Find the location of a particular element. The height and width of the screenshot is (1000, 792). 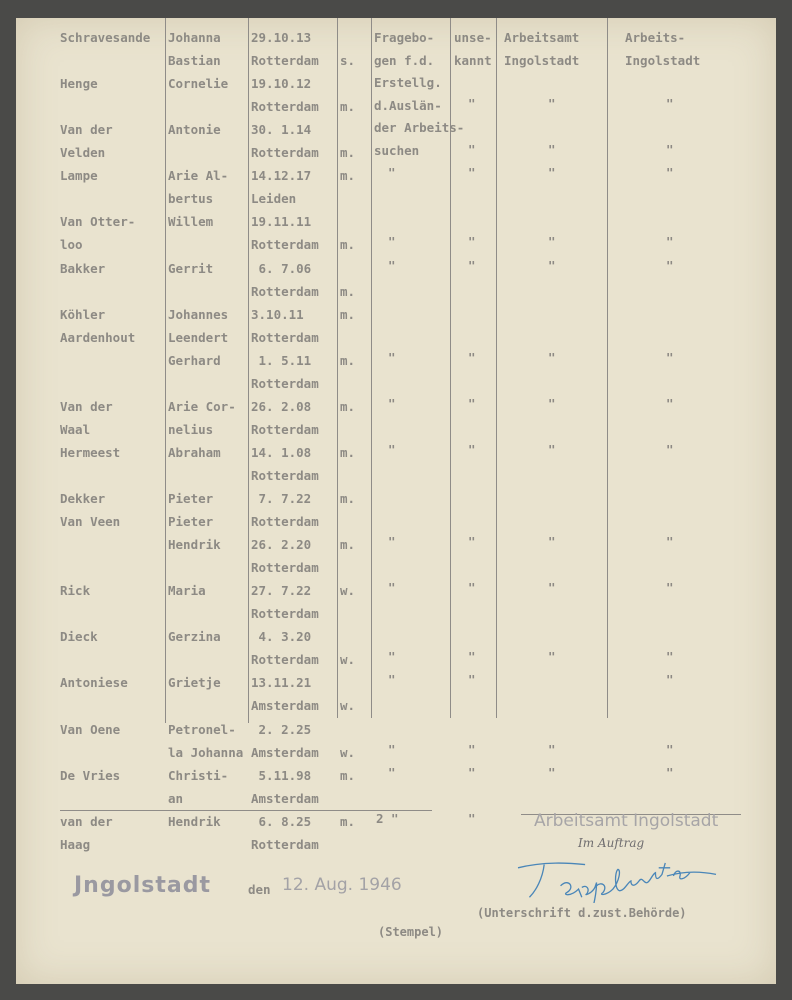

cell-surname: Waal is located at coordinates (75, 429).